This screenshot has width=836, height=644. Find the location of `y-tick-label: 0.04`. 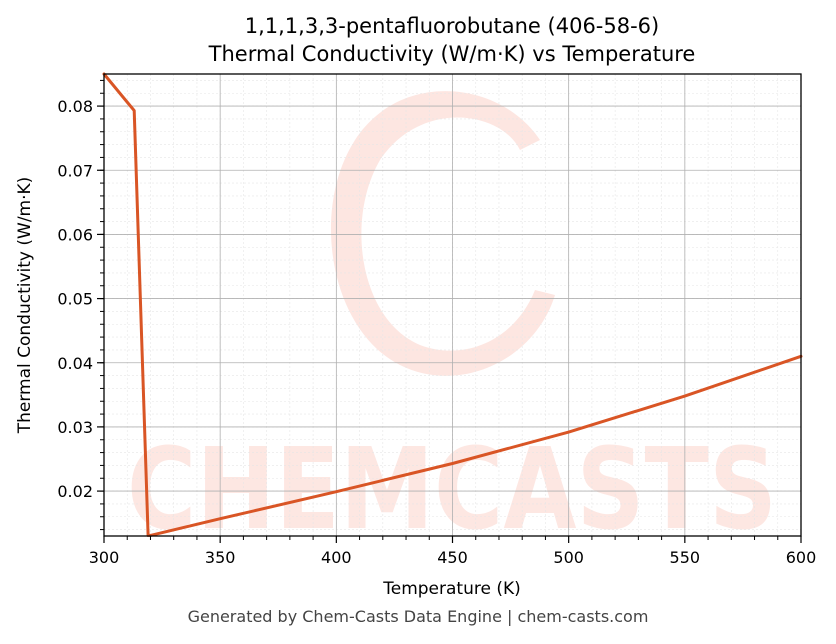

y-tick-label: 0.04 is located at coordinates (75, 363).